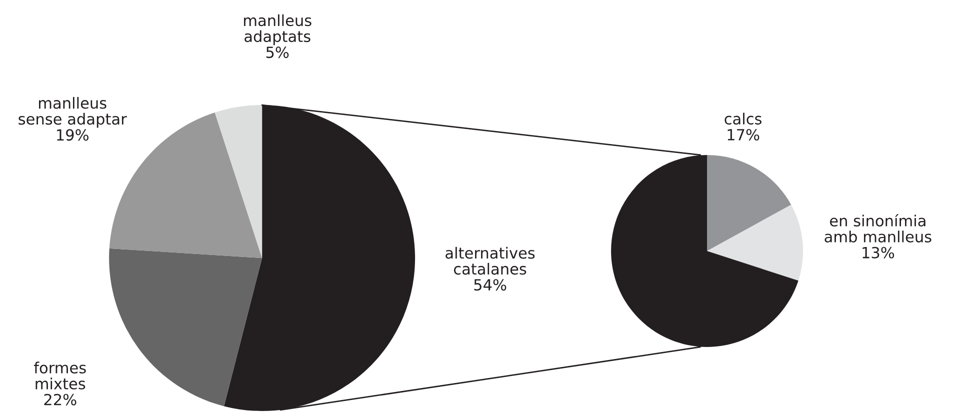  Describe the element at coordinates (60, 376) in the screenshot. I see `slice-label: formes mixtes` at that location.